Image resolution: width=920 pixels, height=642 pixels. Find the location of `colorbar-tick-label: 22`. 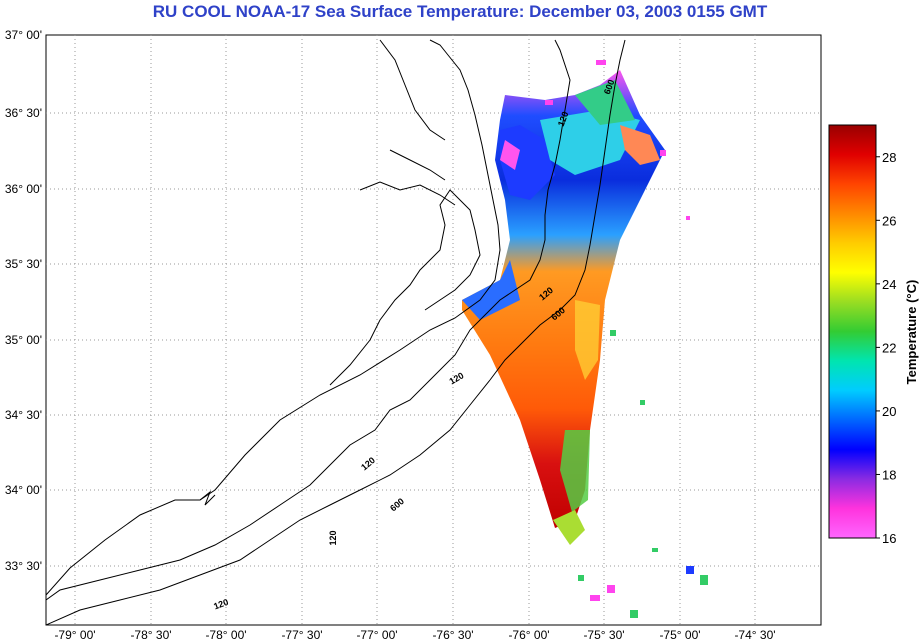

colorbar-tick-label: 22 is located at coordinates (889, 347).